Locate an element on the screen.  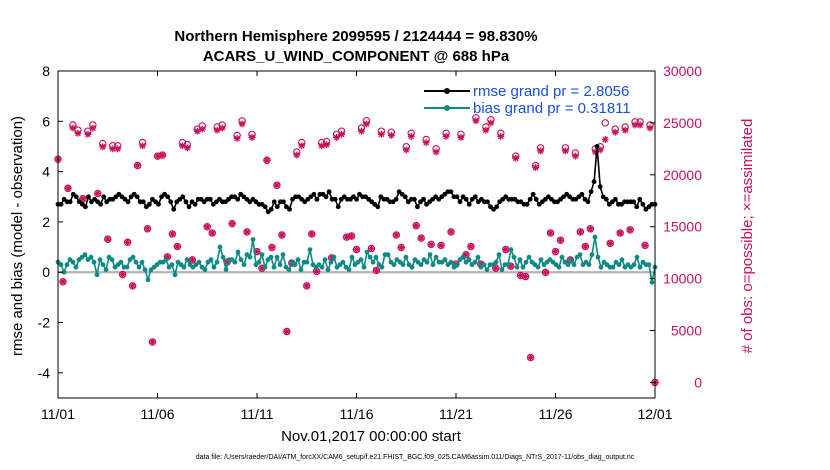
y-left-tick-label: 6 is located at coordinates (46, 121).